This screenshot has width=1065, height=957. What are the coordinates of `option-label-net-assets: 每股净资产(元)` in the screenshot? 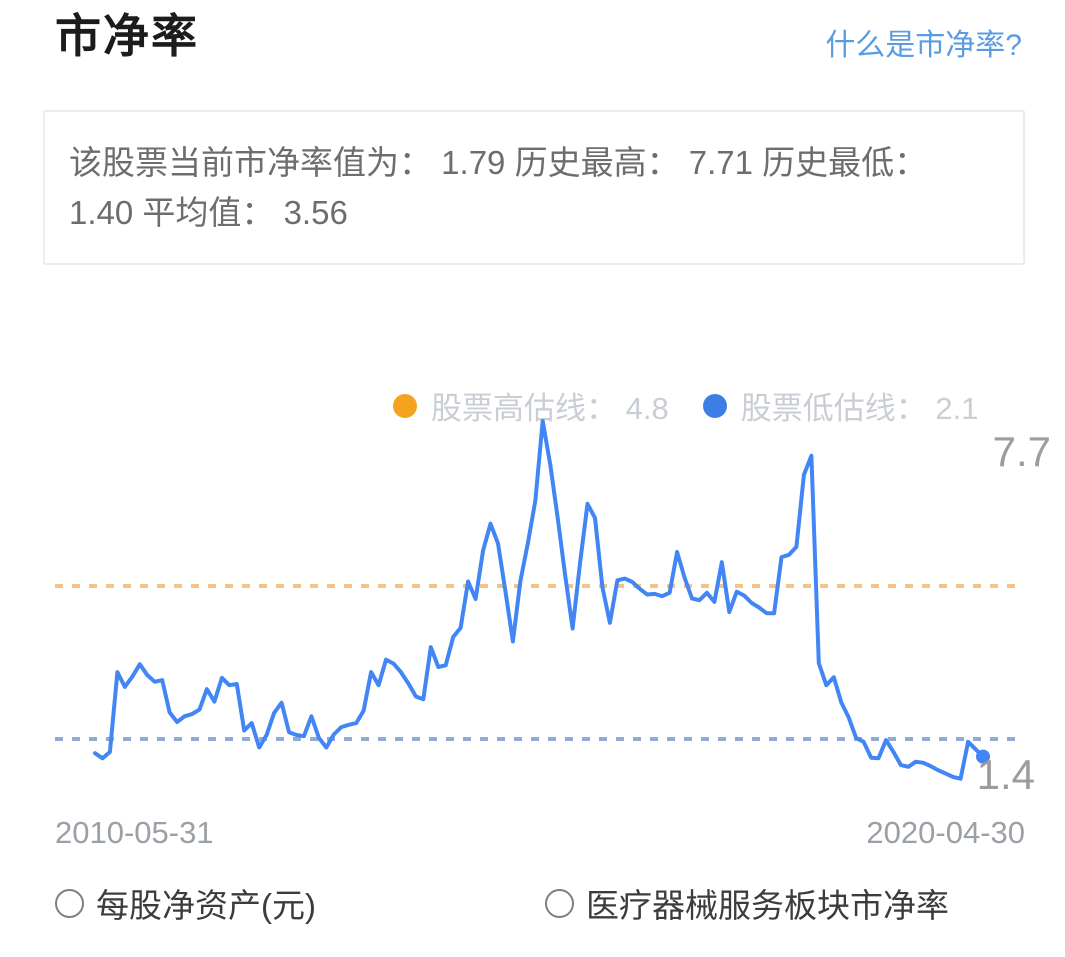 It's located at (206, 905).